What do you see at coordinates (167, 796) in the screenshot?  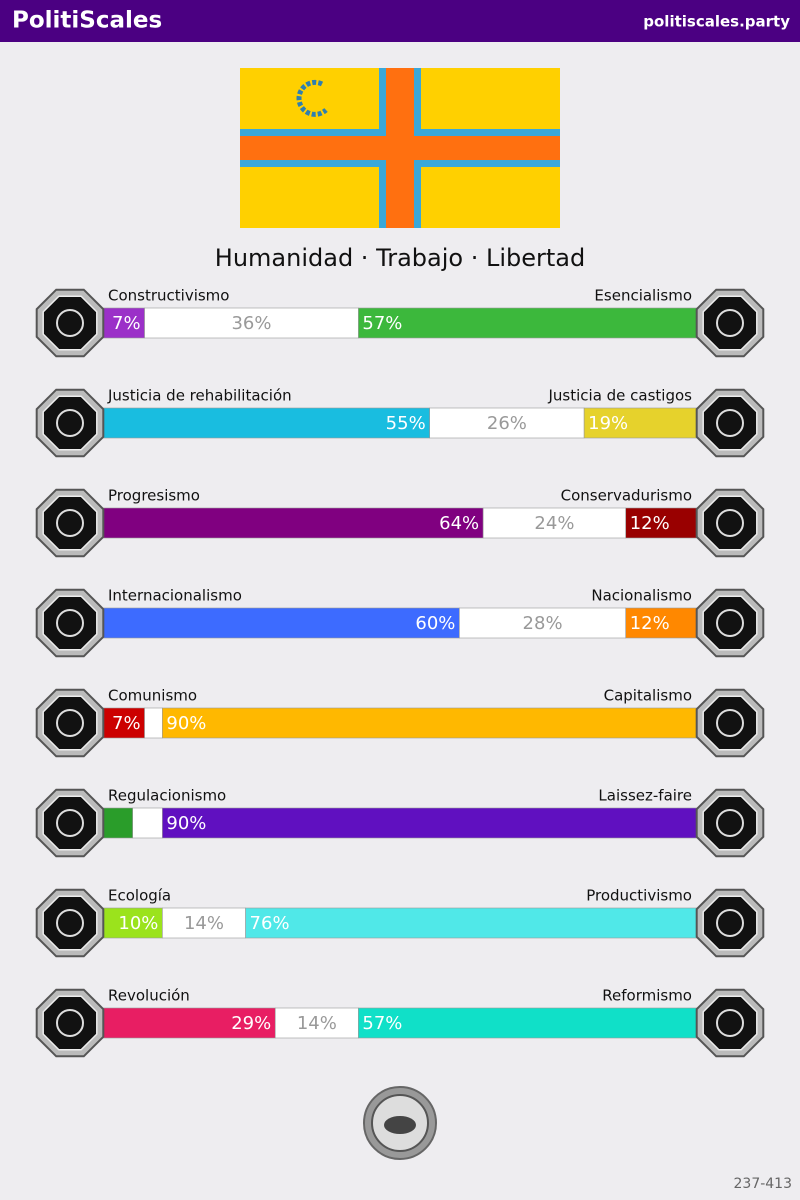 I see `left-label: Regulacionismo` at bounding box center [167, 796].